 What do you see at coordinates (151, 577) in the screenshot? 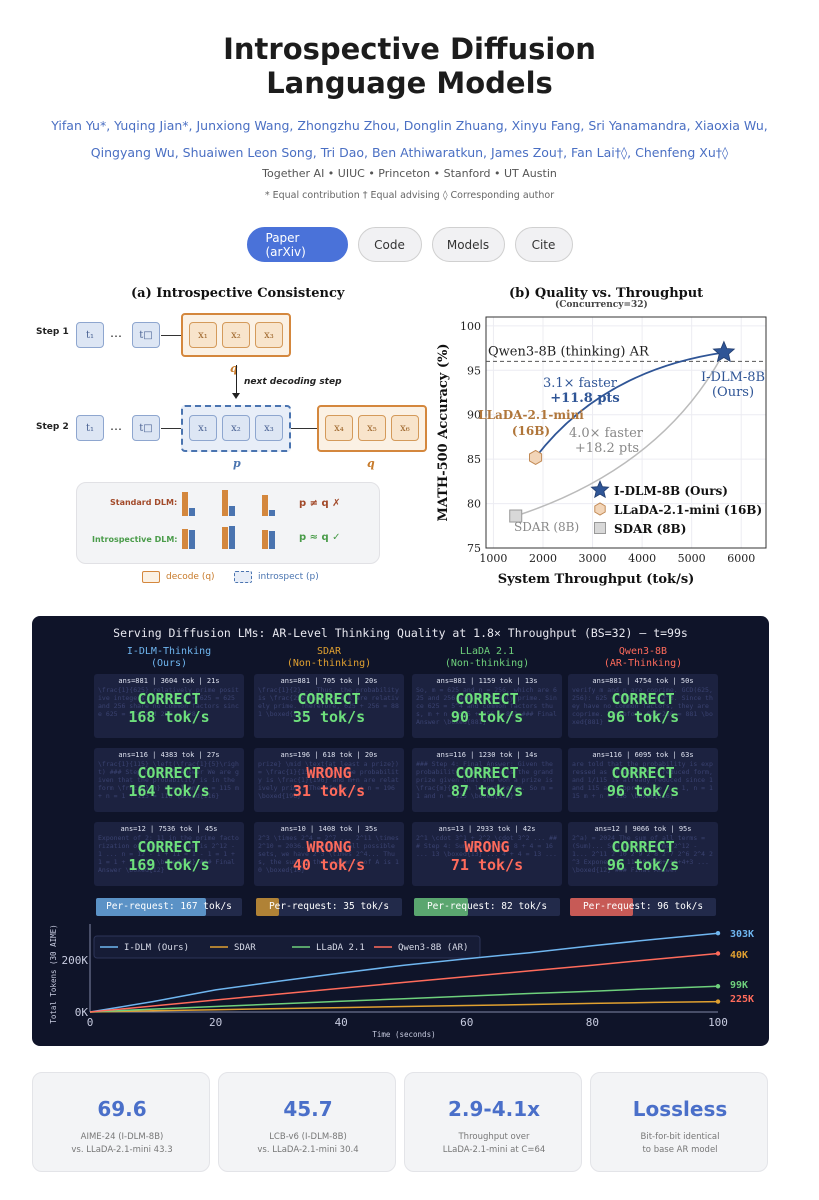
I see `legend-decode-swatch` at bounding box center [151, 577].